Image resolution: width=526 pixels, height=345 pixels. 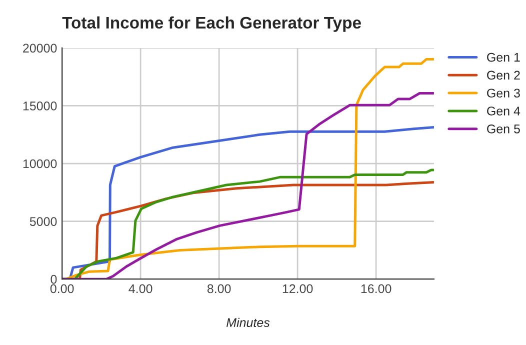 What do you see at coordinates (62, 289) in the screenshot?
I see `x-tick-label: 0.00` at bounding box center [62, 289].